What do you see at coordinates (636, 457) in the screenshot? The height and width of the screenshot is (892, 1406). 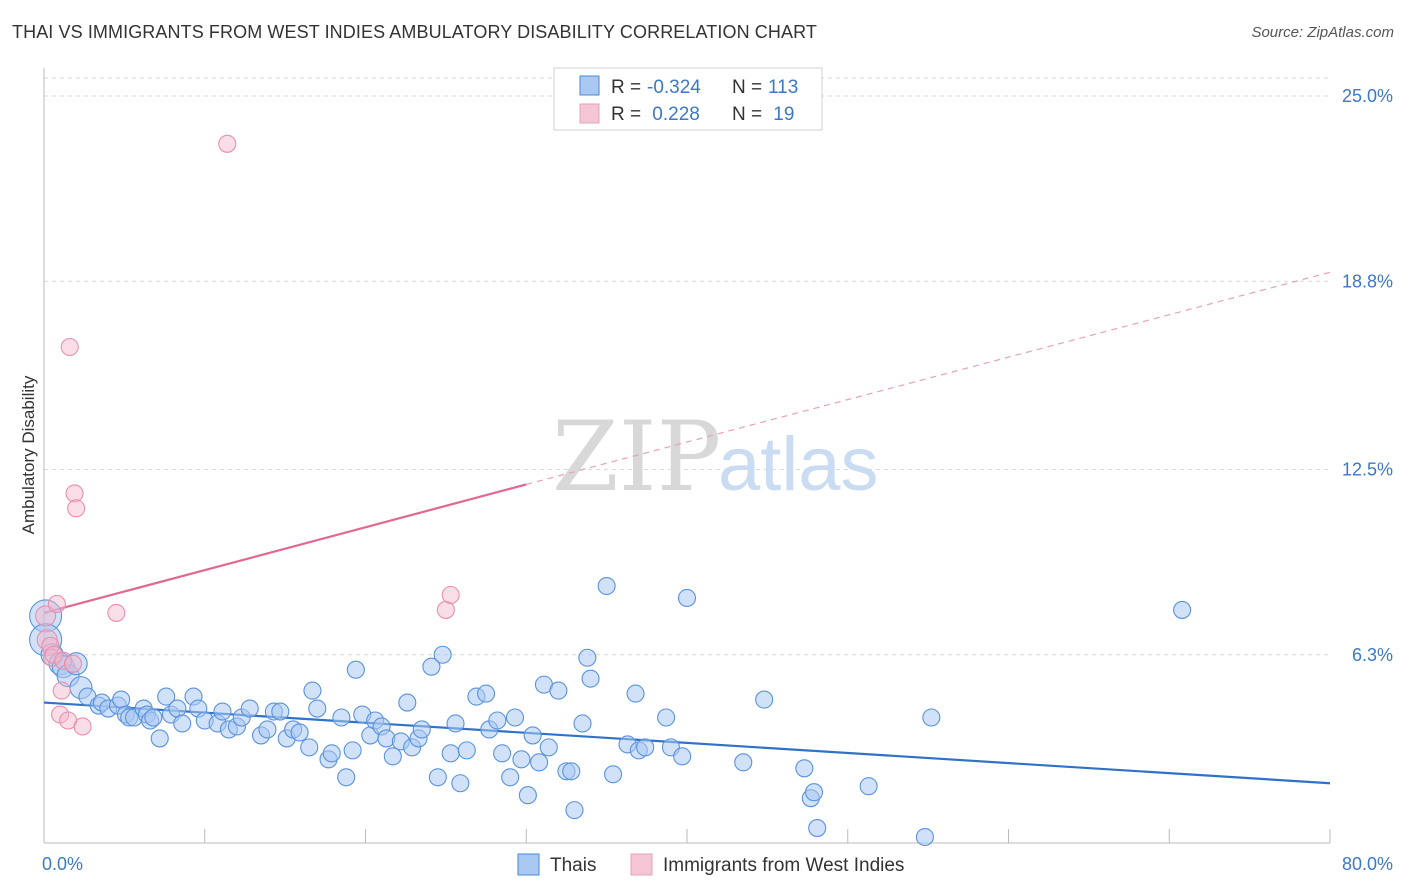 I see `watermark-zip: ZIP` at bounding box center [636, 457].